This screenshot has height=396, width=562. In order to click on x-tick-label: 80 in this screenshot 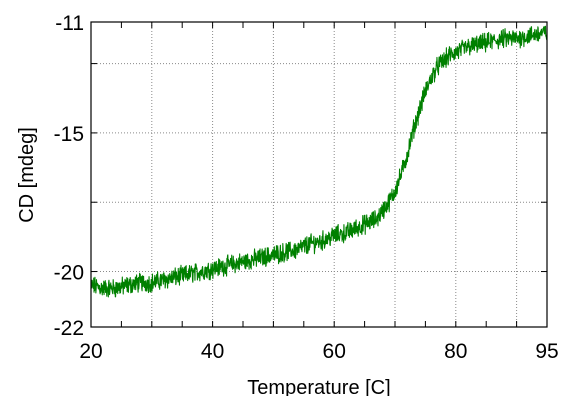, I will do `click(455, 351)`.